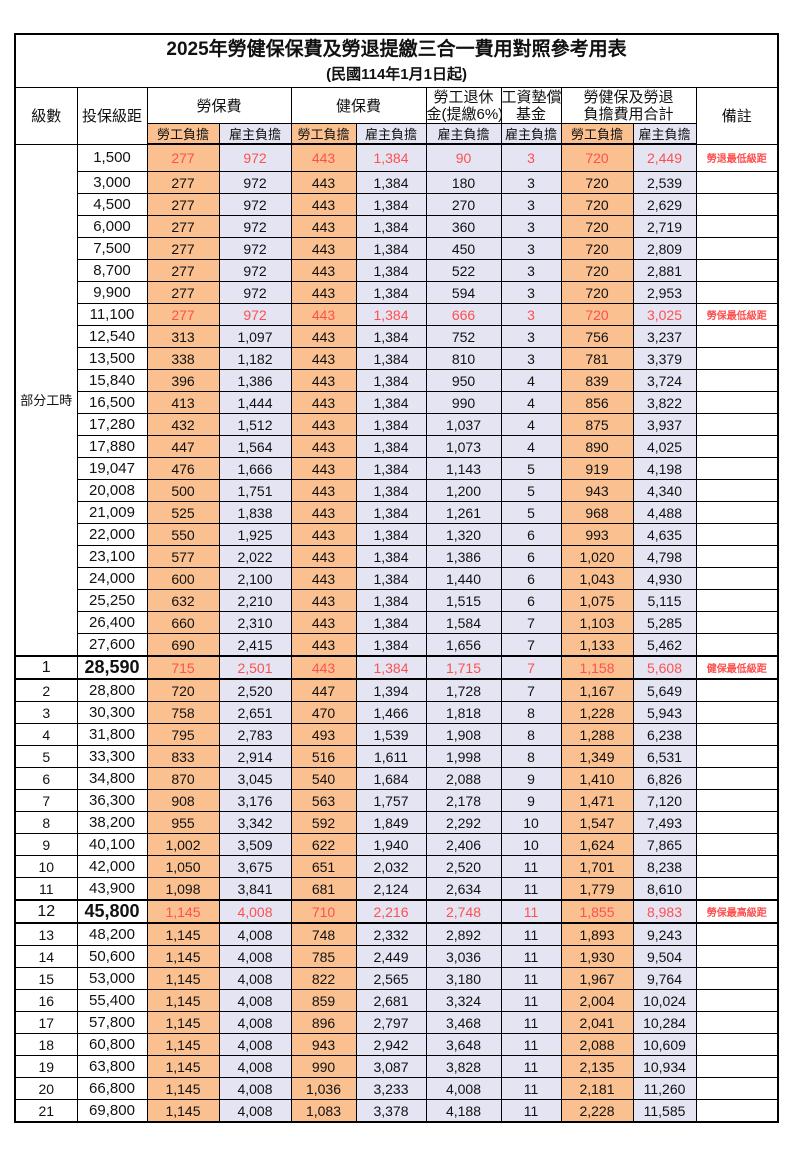 This screenshot has width=791, height=1153. Describe the element at coordinates (323, 1044) in the screenshot. I see `health-employee-cell: 943` at that location.